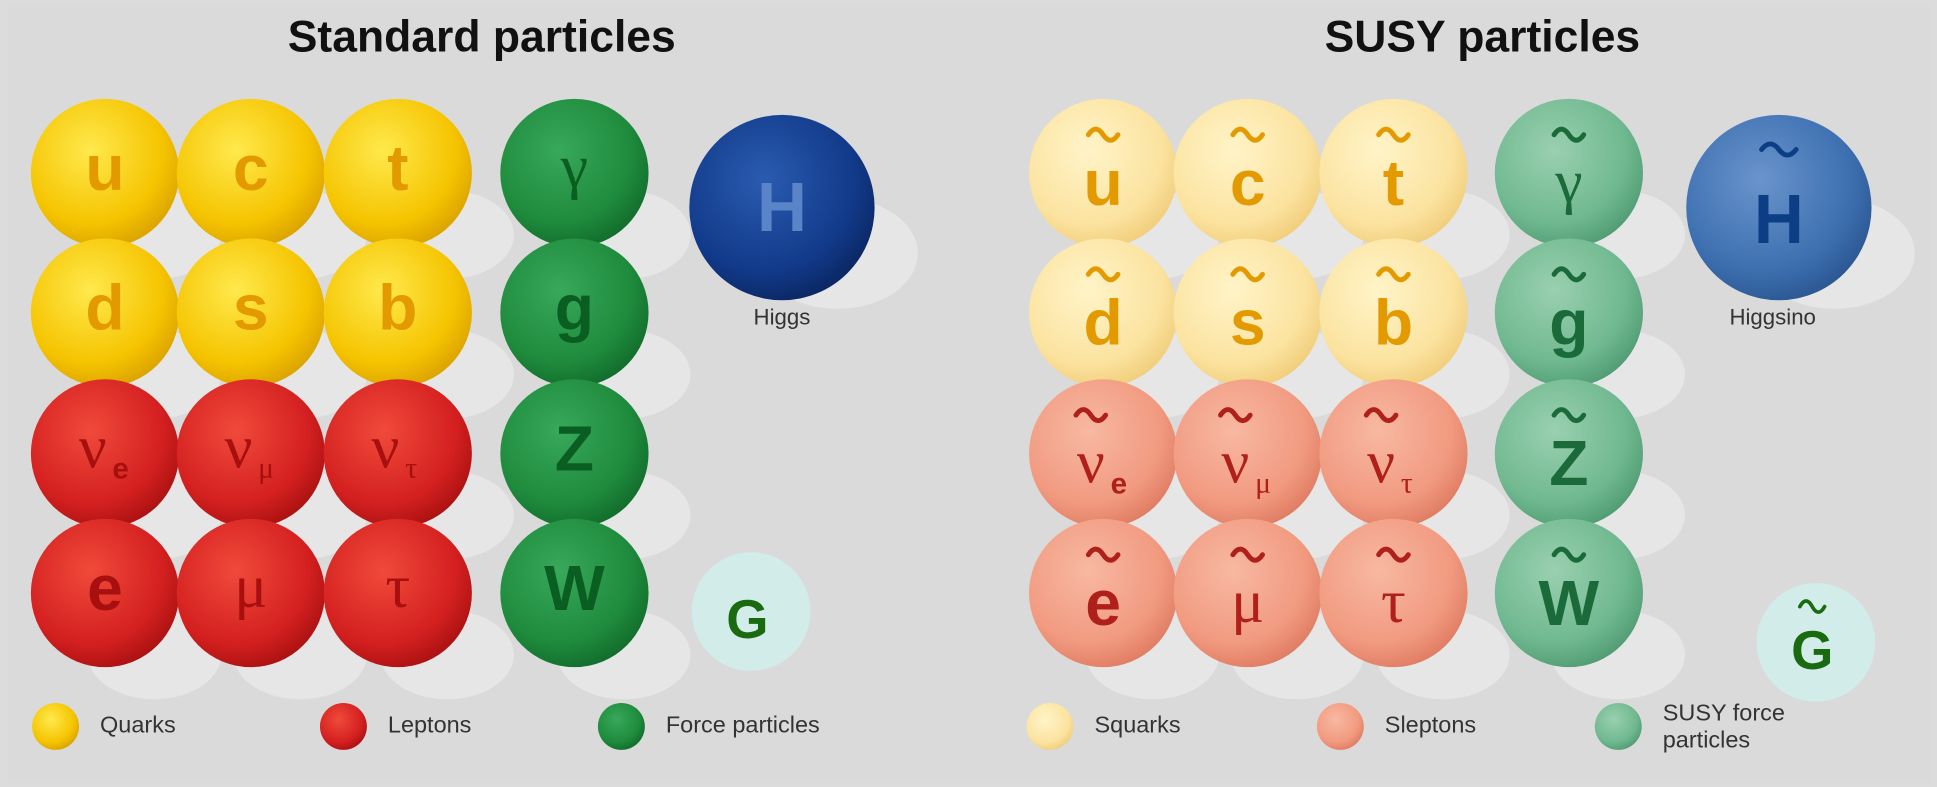 The width and height of the screenshot is (1937, 787). I want to click on particle-subscript: τ, so click(411, 469).